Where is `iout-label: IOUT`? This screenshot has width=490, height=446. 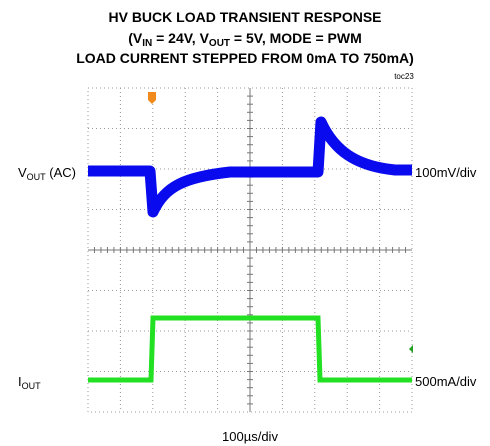 iout-label: IOUT is located at coordinates (29, 382).